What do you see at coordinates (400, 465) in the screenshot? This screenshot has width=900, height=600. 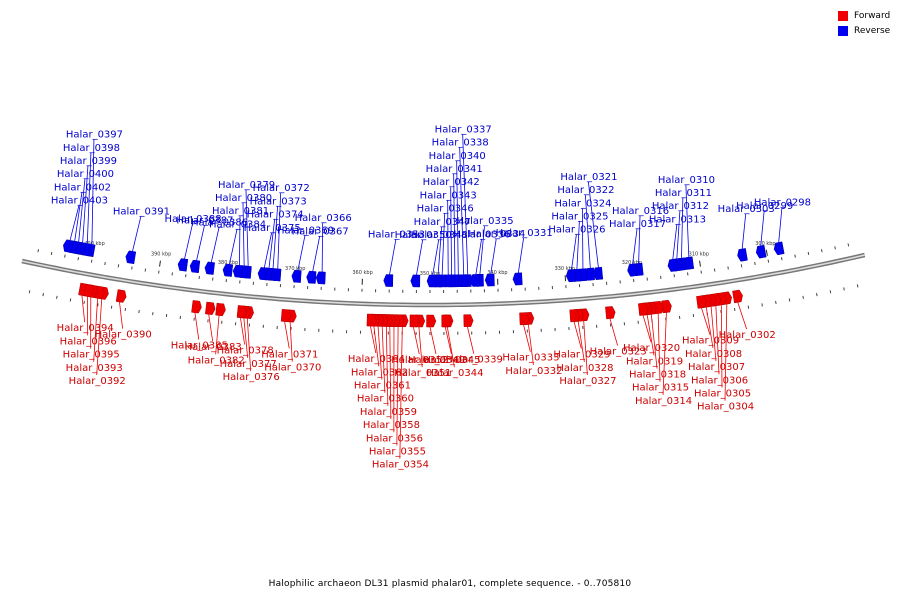 I see `gene-label: Halar_0354` at bounding box center [400, 465].